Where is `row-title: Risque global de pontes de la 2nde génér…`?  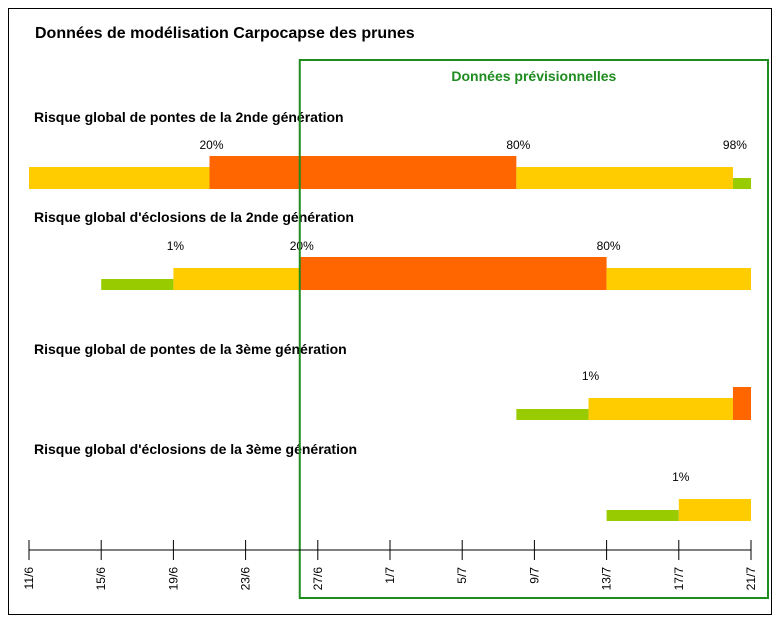
row-title: Risque global de pontes de la 2nde génér… is located at coordinates (189, 117).